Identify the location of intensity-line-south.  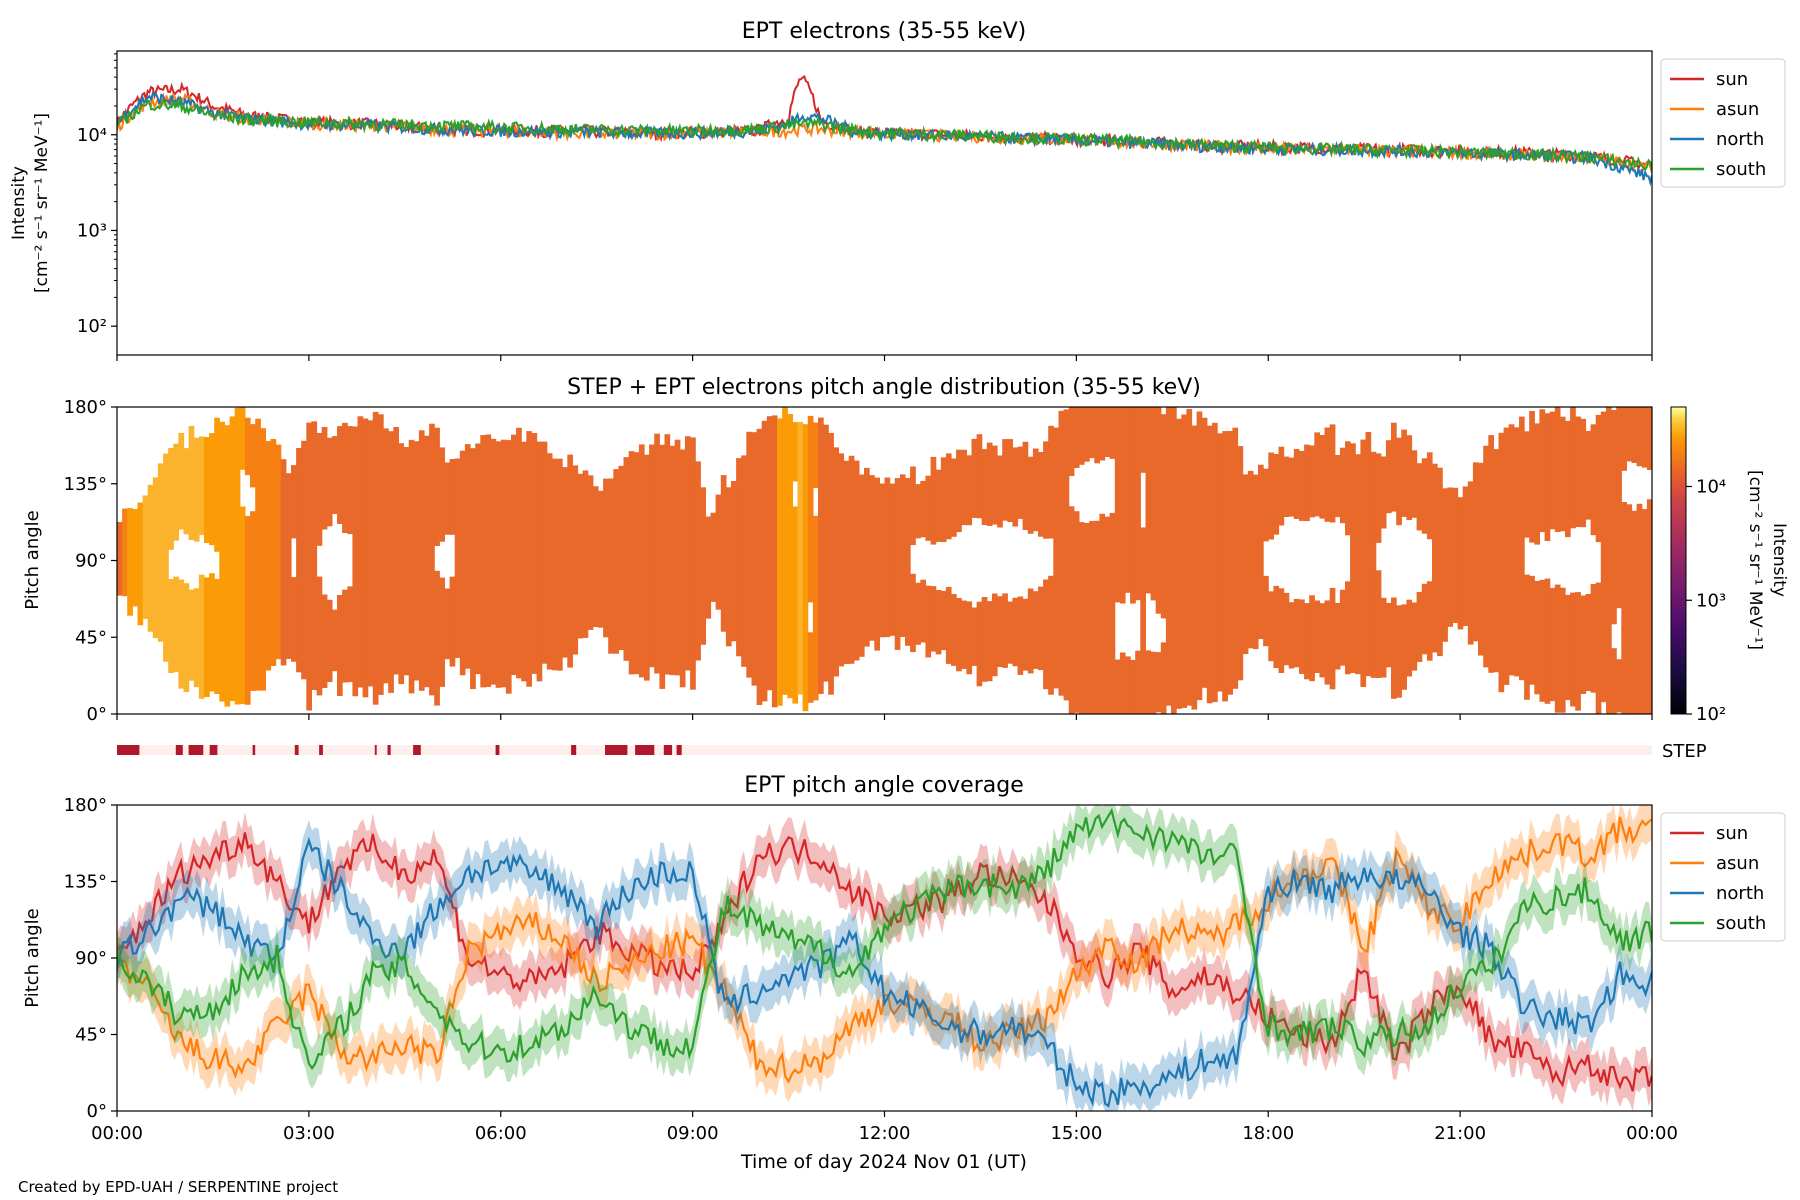
(884, 134).